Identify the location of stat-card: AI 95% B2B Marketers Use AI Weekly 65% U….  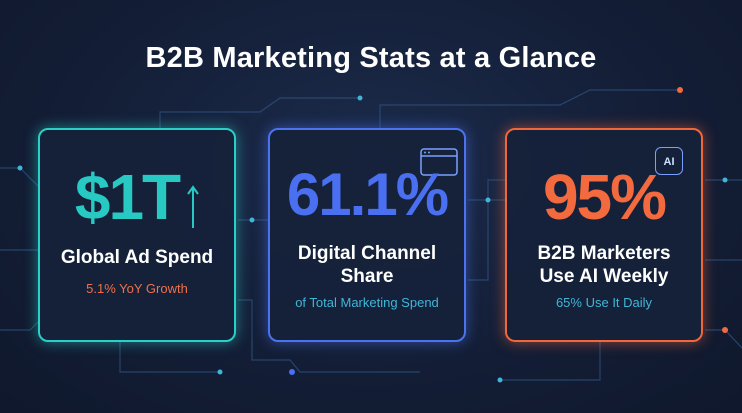
(604, 235).